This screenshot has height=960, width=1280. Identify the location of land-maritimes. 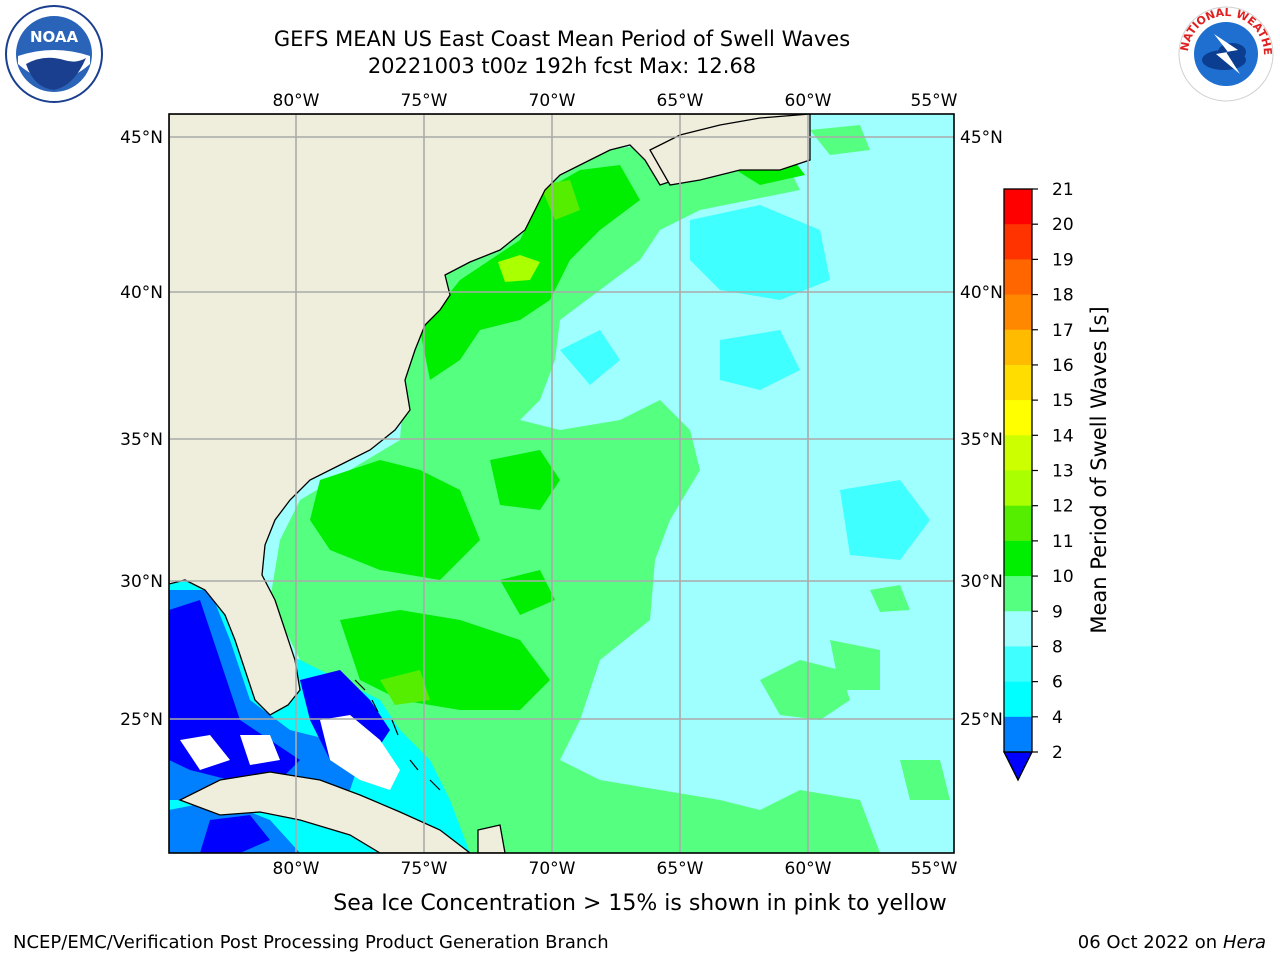
(730, 150).